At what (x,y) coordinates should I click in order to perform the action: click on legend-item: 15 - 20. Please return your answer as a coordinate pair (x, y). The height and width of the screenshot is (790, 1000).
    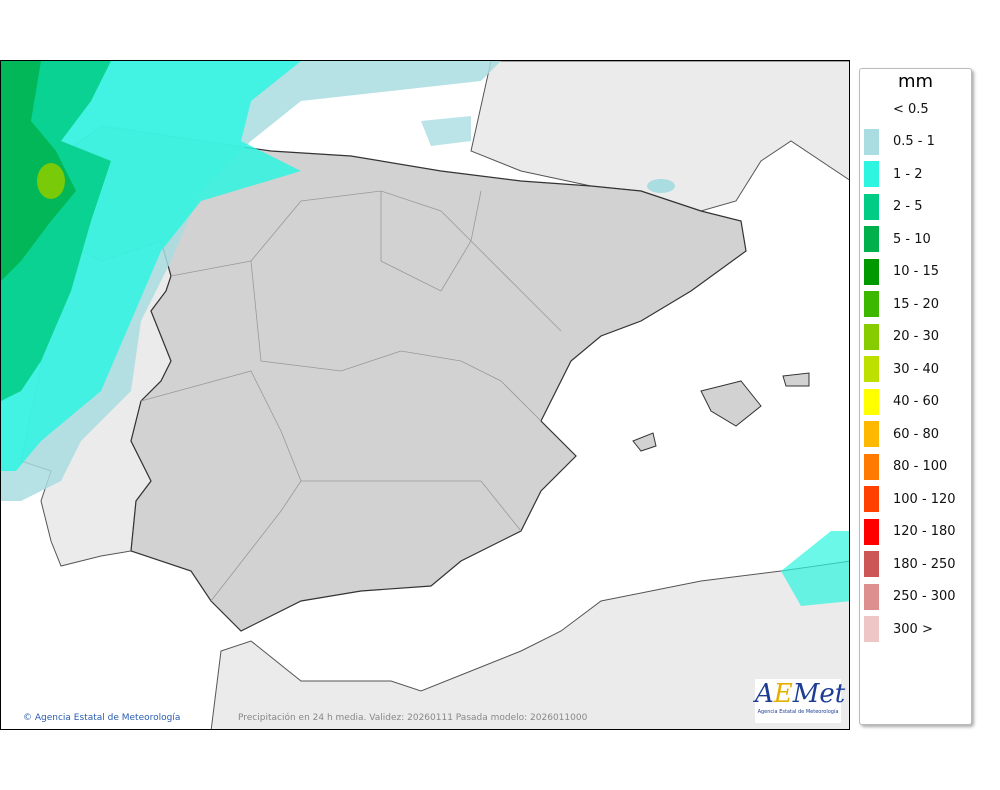
    Looking at the image, I should click on (901, 304).